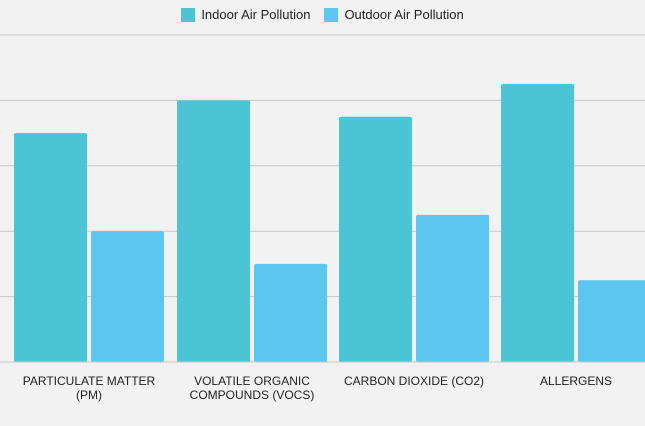 This screenshot has width=645, height=426. Describe the element at coordinates (290, 312) in the screenshot. I see `bar-outdoor-vocs` at that location.